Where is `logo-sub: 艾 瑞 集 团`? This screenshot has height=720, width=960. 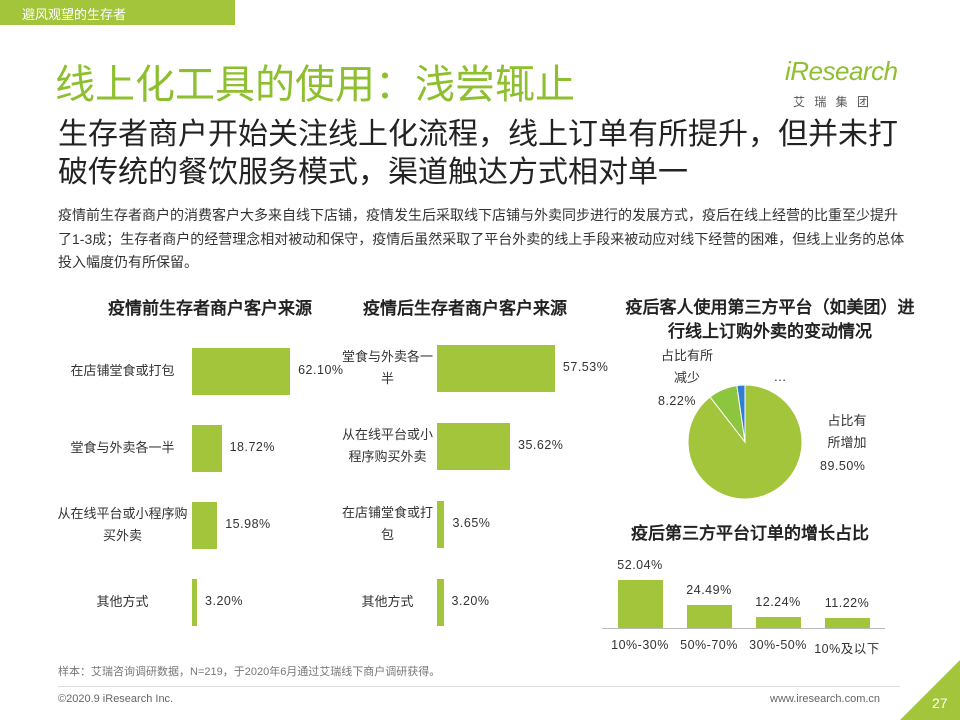 logo-sub: 艾 瑞 集 团 is located at coordinates (833, 102).